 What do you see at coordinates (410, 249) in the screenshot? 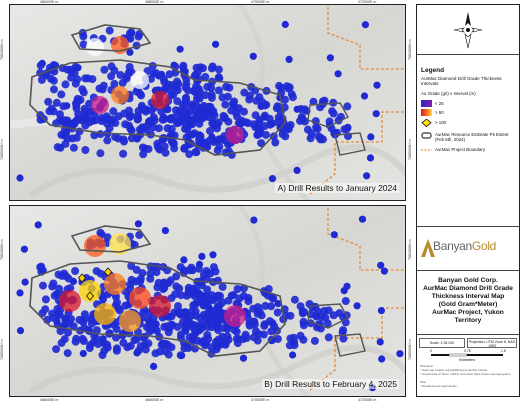
I see `northing-label: 7082000N m` at bounding box center [410, 249].